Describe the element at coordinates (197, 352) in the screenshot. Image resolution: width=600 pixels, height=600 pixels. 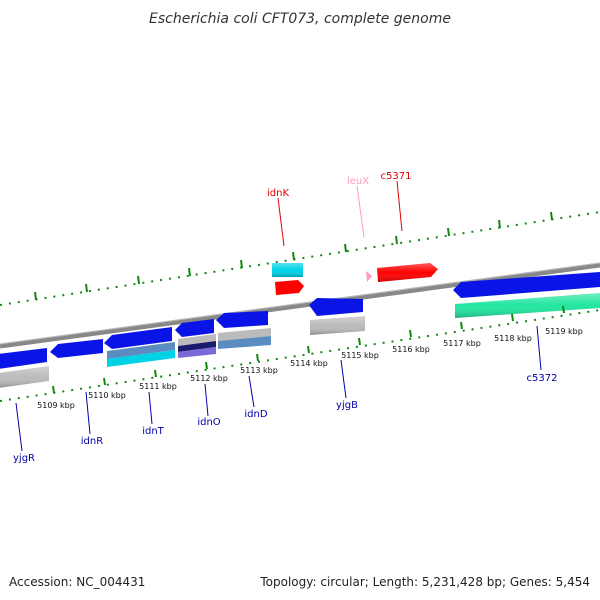
I see `cog-block-idno-purple` at that location.